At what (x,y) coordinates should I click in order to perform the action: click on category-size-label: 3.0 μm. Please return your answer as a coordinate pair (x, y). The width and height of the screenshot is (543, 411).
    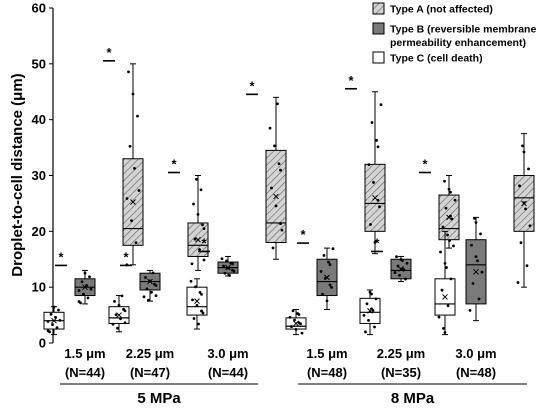
    Looking at the image, I should click on (227, 353).